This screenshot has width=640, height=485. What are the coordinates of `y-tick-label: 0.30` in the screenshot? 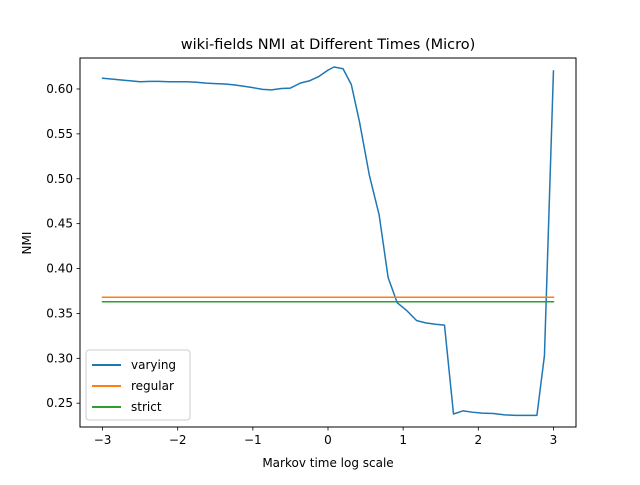 It's located at (59, 358).